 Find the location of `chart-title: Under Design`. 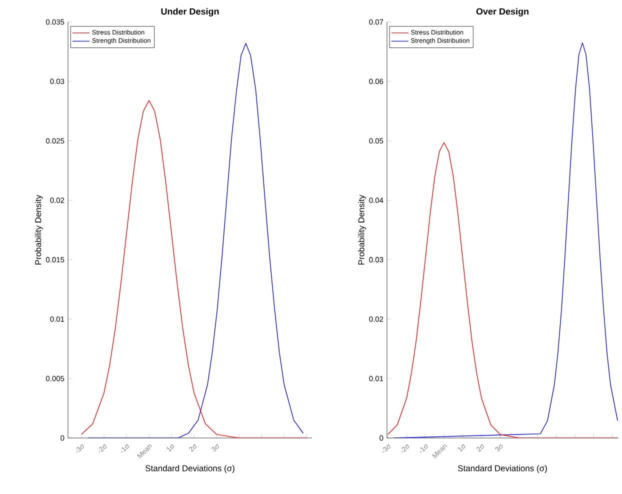

chart-title: Under Design is located at coordinates (190, 12).